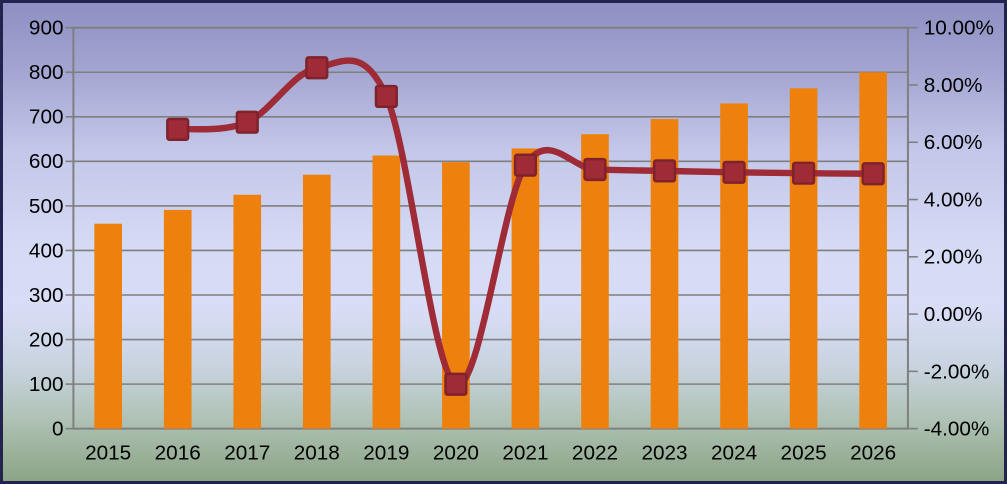 The width and height of the screenshot is (1007, 484). Describe the element at coordinates (957, 371) in the screenshot. I see `right-axis-label--2.00%: -2.00%` at that location.